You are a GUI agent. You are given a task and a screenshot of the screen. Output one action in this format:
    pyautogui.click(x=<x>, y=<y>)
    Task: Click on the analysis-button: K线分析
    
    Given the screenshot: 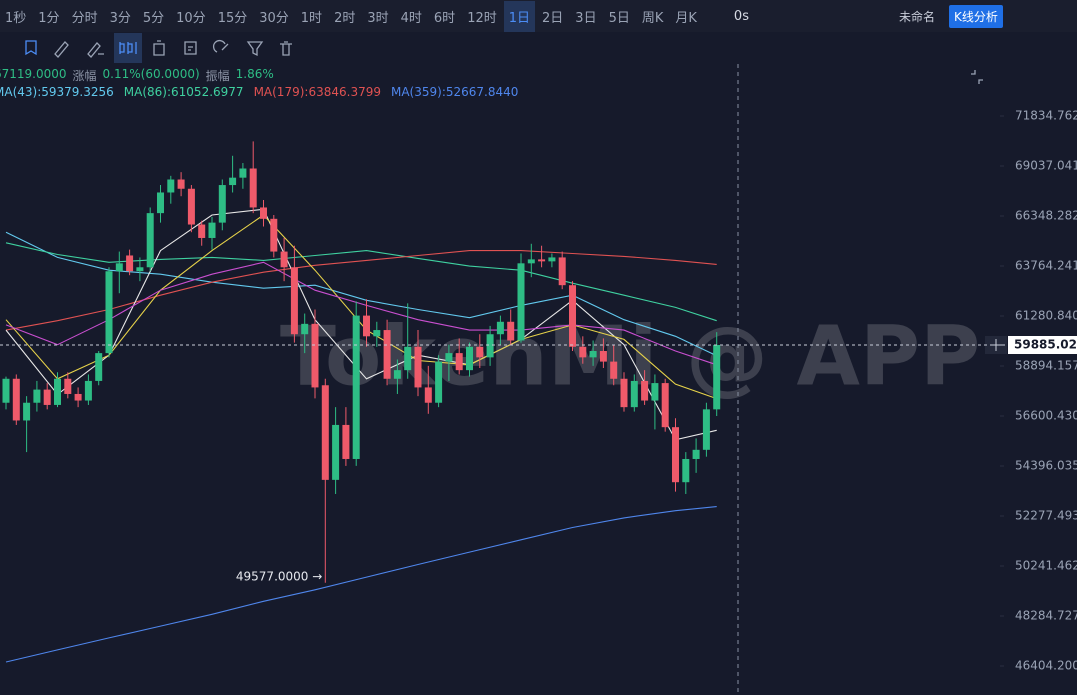 What is the action you would take?
    pyautogui.click(x=975, y=16)
    